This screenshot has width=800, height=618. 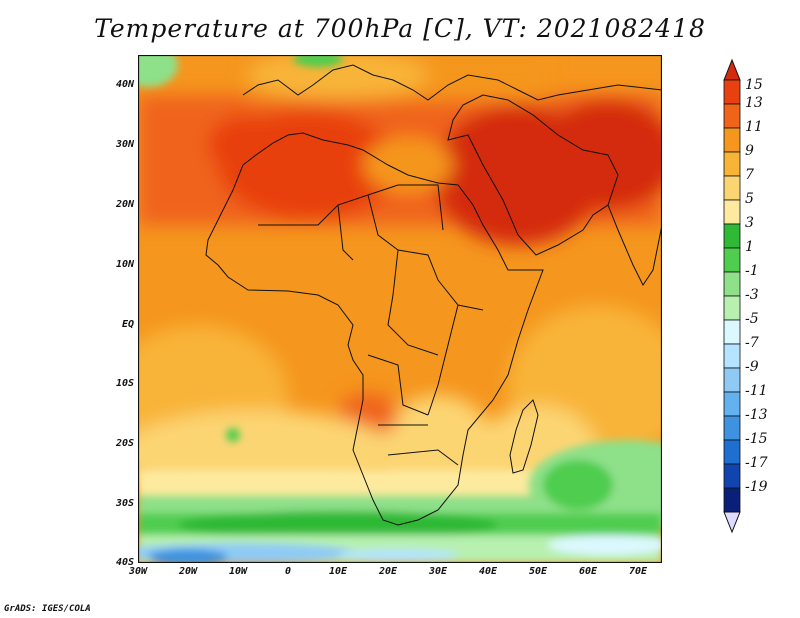 I want to click on lon-label-0: 0, so click(x=288, y=571).